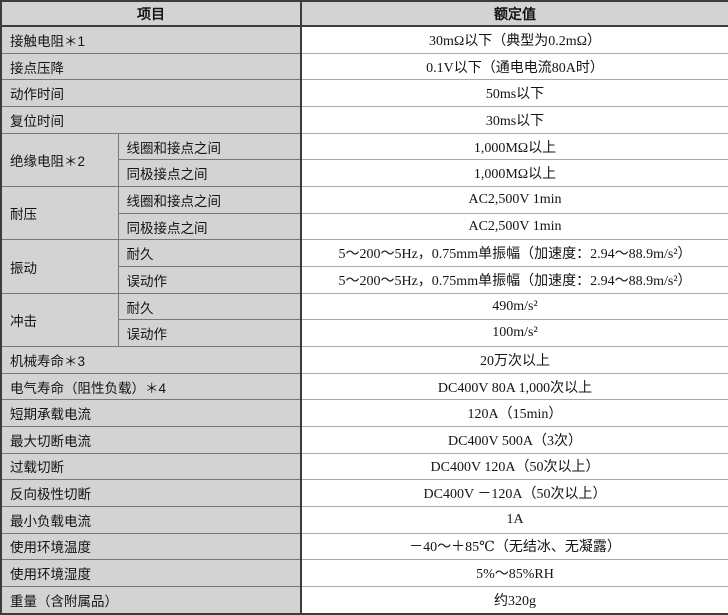 The width and height of the screenshot is (728, 615). I want to click on table-row: 过载切断 DC400V 120A（50次以上）, so click(364, 466).